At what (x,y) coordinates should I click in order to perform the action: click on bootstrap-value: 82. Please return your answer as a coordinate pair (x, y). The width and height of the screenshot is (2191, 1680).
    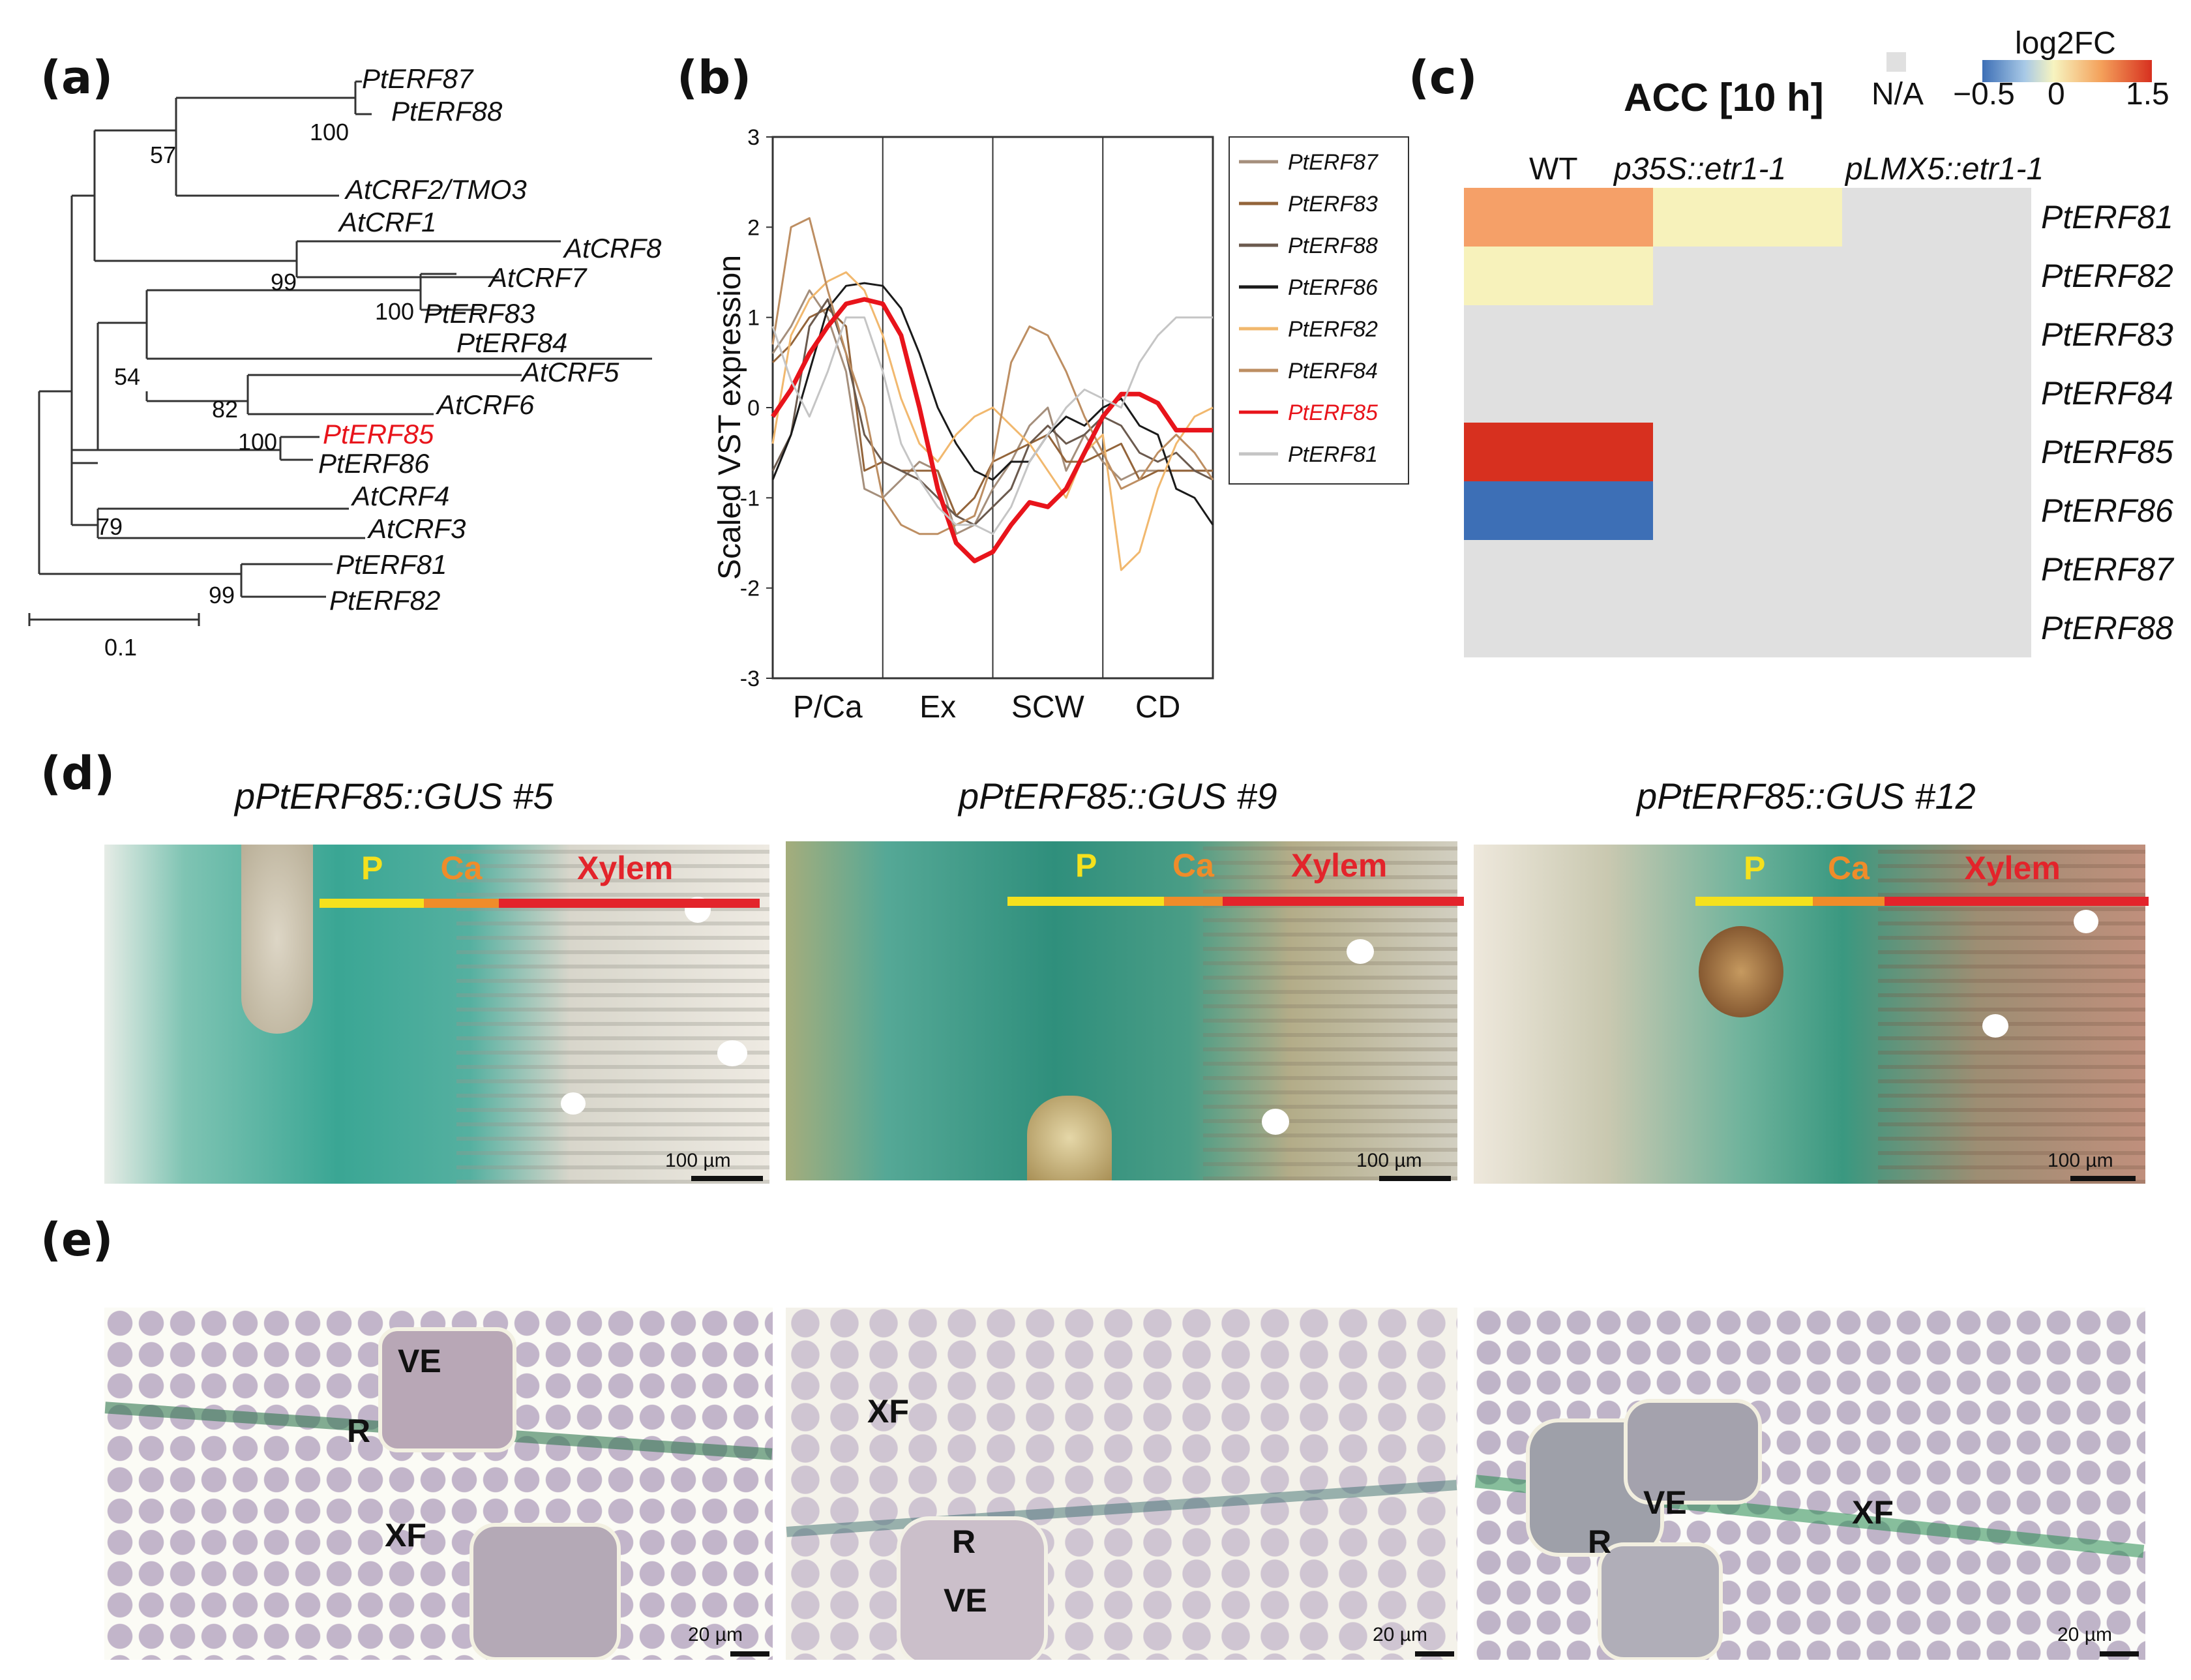
    Looking at the image, I should click on (225, 410).